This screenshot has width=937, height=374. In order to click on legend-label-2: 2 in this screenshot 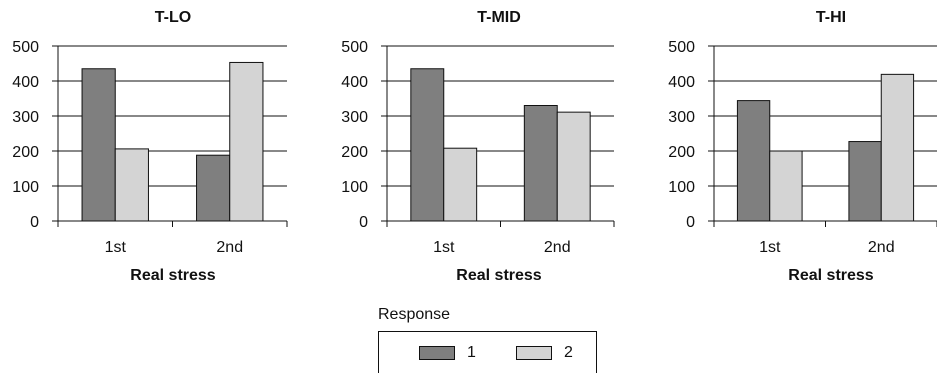, I will do `click(568, 352)`.